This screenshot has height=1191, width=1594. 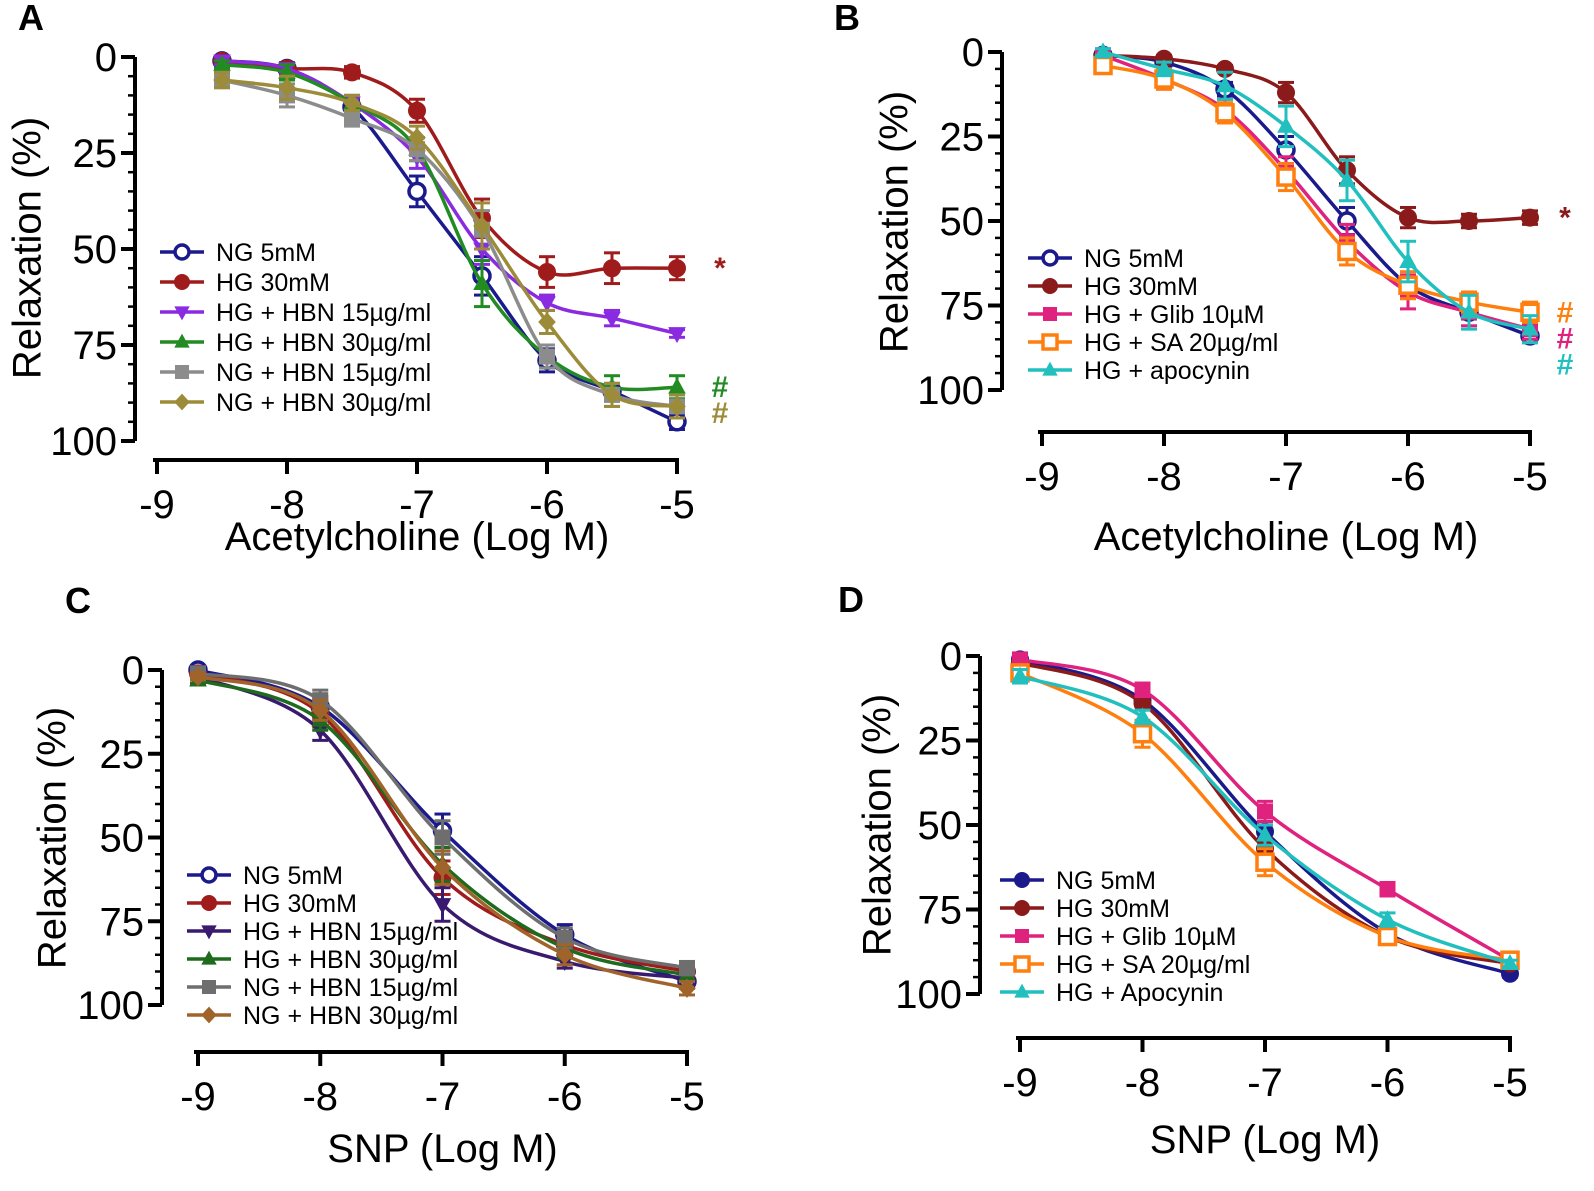 What do you see at coordinates (928, 995) in the screenshot?
I see `y-tick-label: 100` at bounding box center [928, 995].